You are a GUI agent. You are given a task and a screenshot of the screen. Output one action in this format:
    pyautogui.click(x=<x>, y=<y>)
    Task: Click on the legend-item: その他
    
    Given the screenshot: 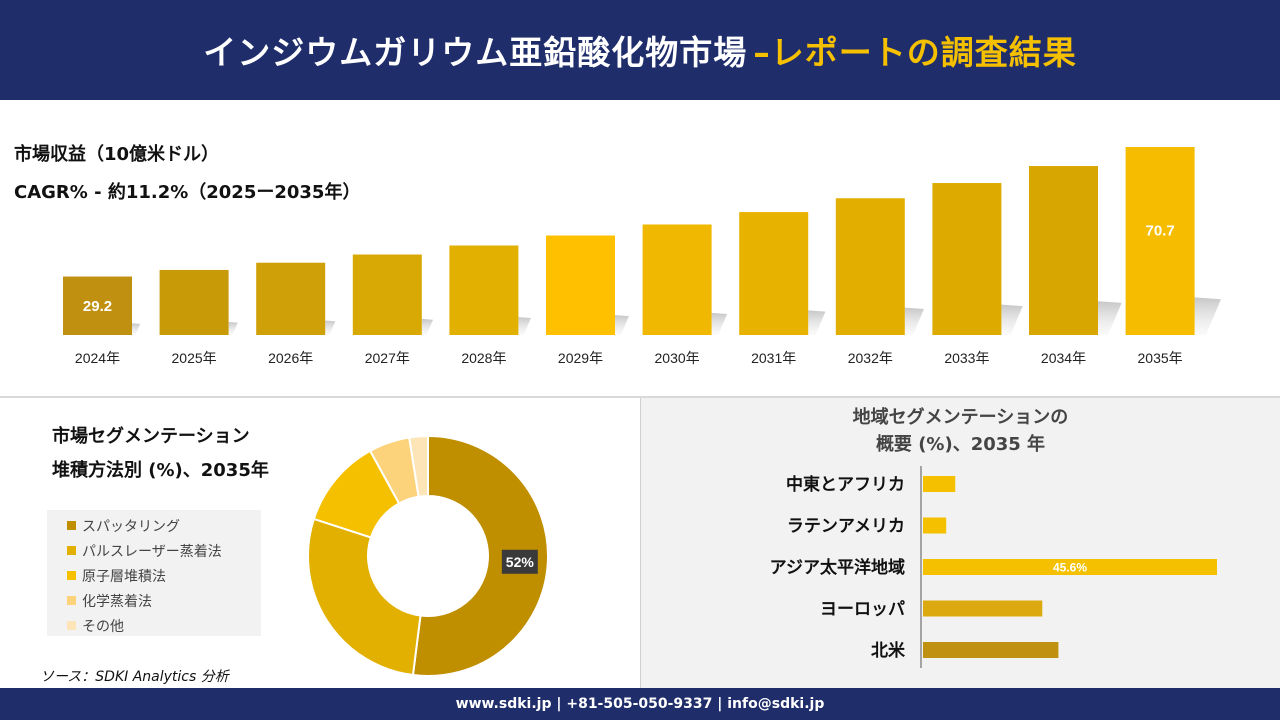 What is the action you would take?
    pyautogui.click(x=164, y=625)
    